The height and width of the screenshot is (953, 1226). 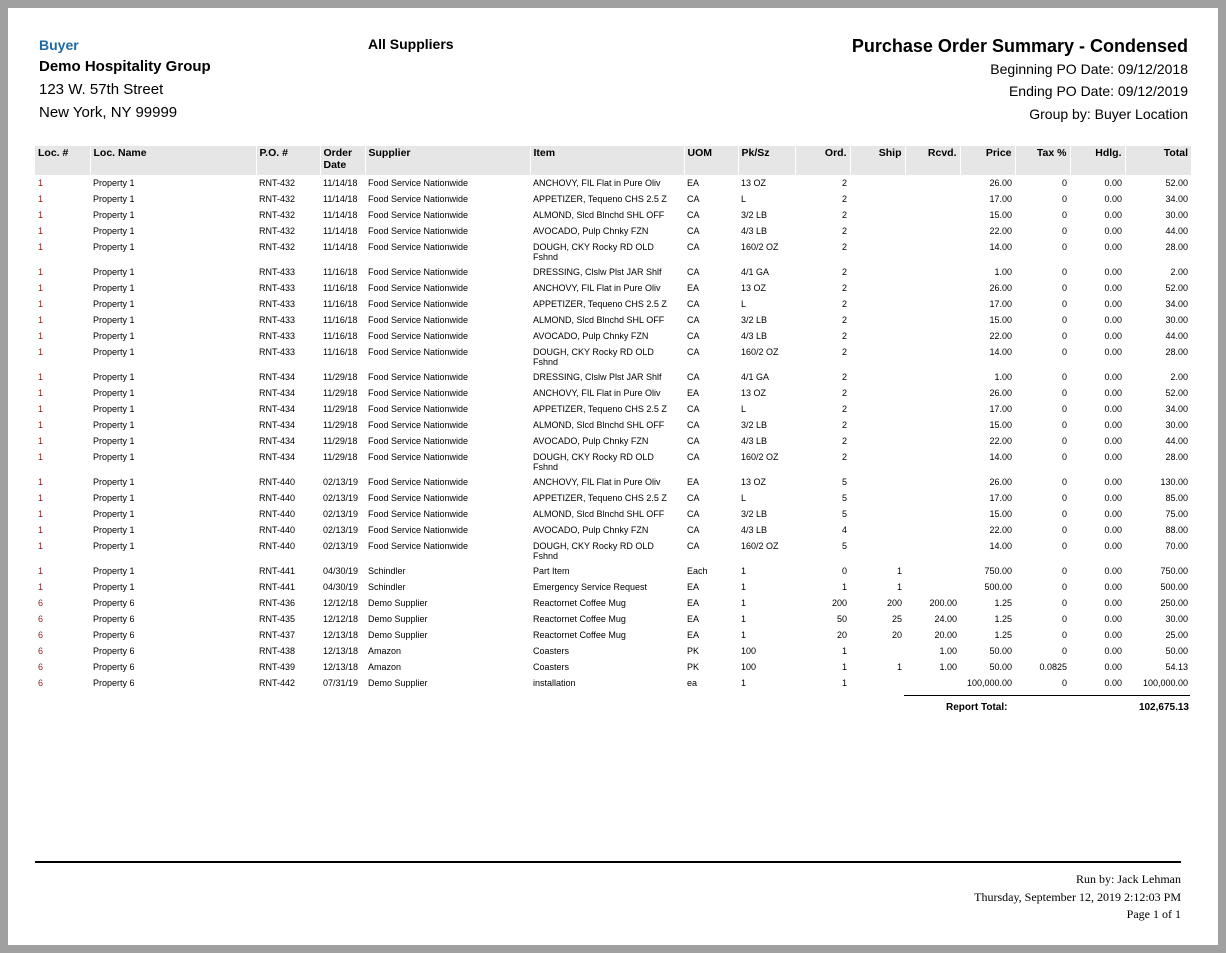 I want to click on cell-ordered: 200, so click(x=839, y=603).